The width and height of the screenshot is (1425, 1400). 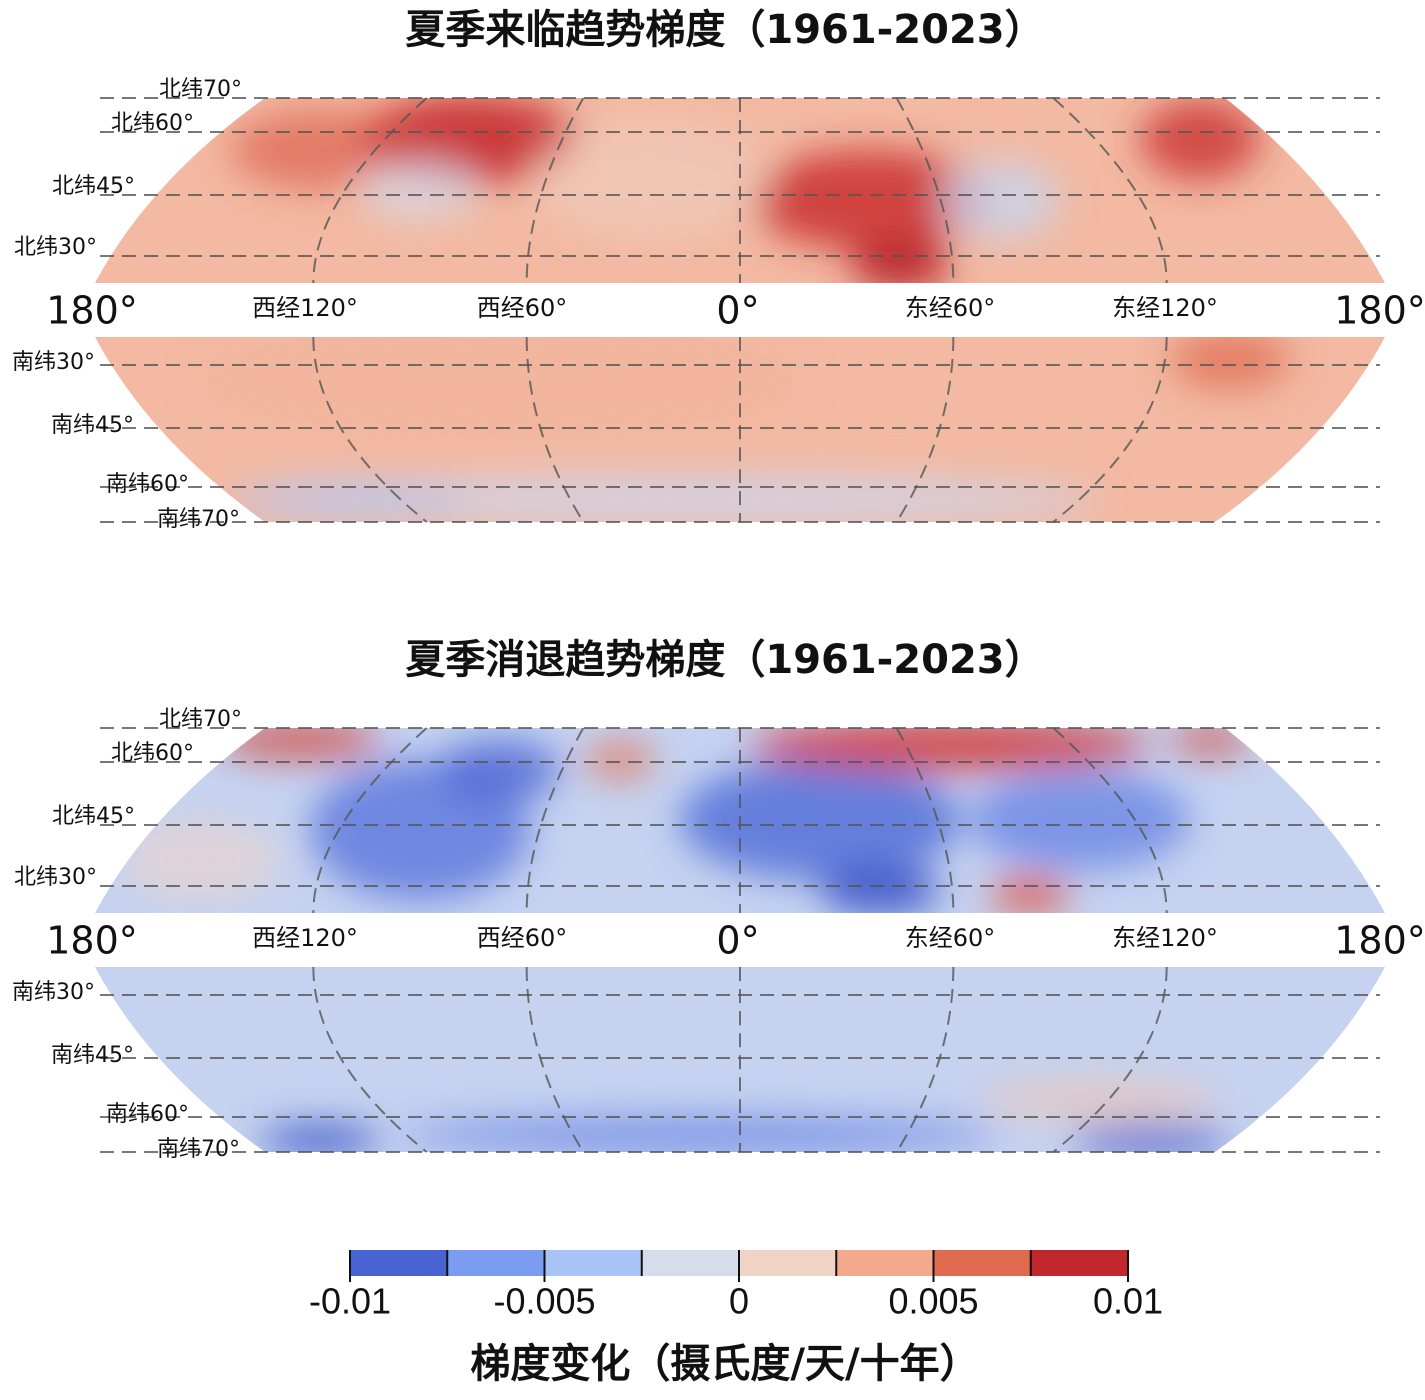 I want to click on colorbar-tick-label: -0.01, so click(x=350, y=1301).